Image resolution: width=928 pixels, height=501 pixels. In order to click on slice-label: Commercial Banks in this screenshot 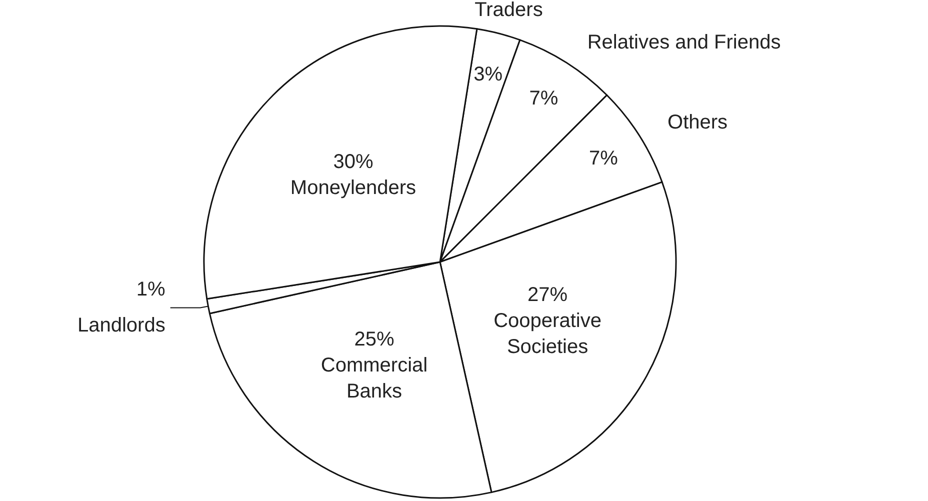, I will do `click(374, 378)`.